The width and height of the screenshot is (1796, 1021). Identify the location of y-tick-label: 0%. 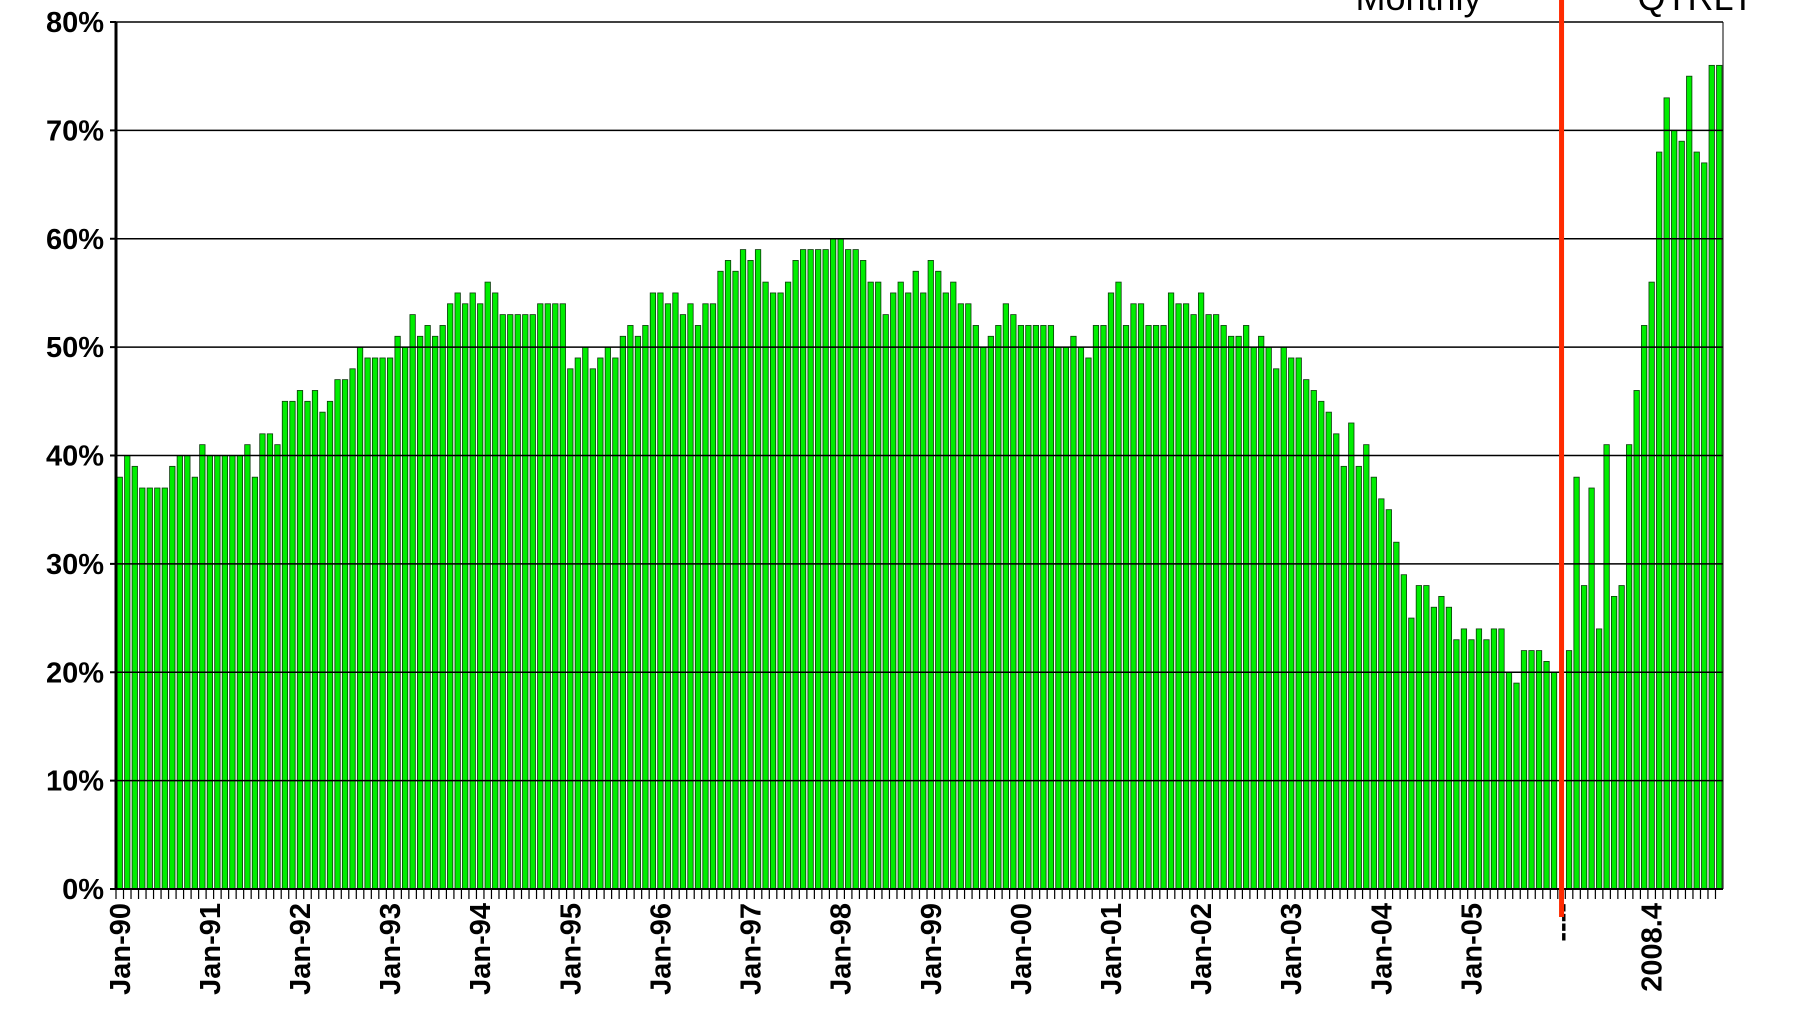
(83, 890).